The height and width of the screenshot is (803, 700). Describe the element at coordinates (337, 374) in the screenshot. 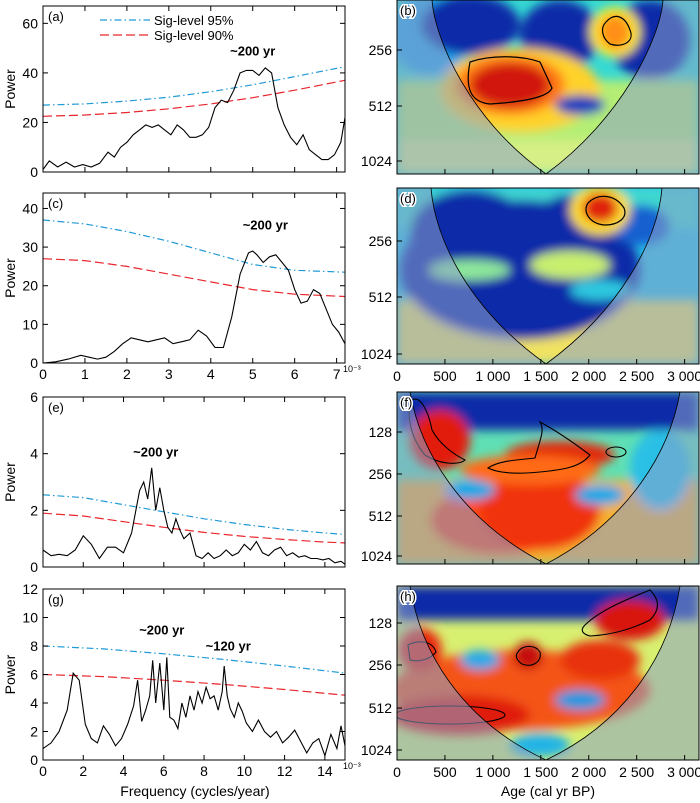

I see `x-tick-label: 7` at that location.